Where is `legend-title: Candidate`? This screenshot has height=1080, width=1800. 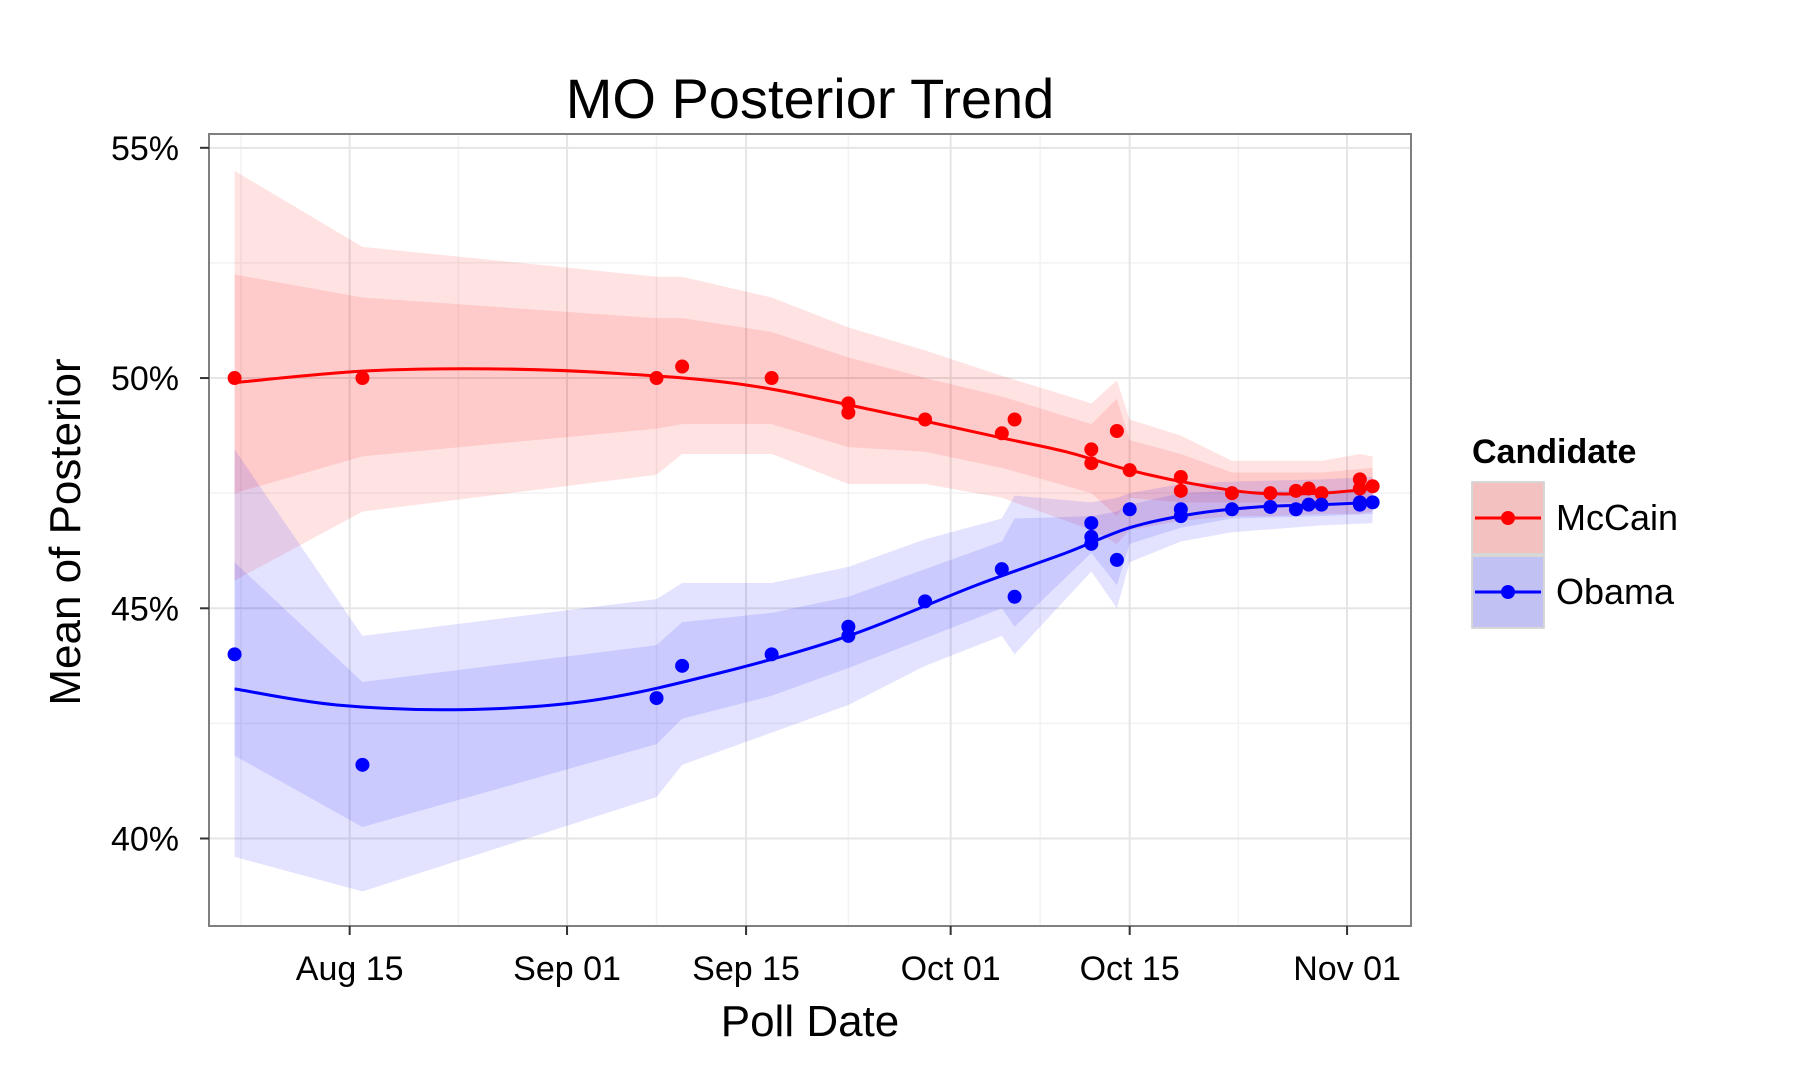 legend-title: Candidate is located at coordinates (1554, 452).